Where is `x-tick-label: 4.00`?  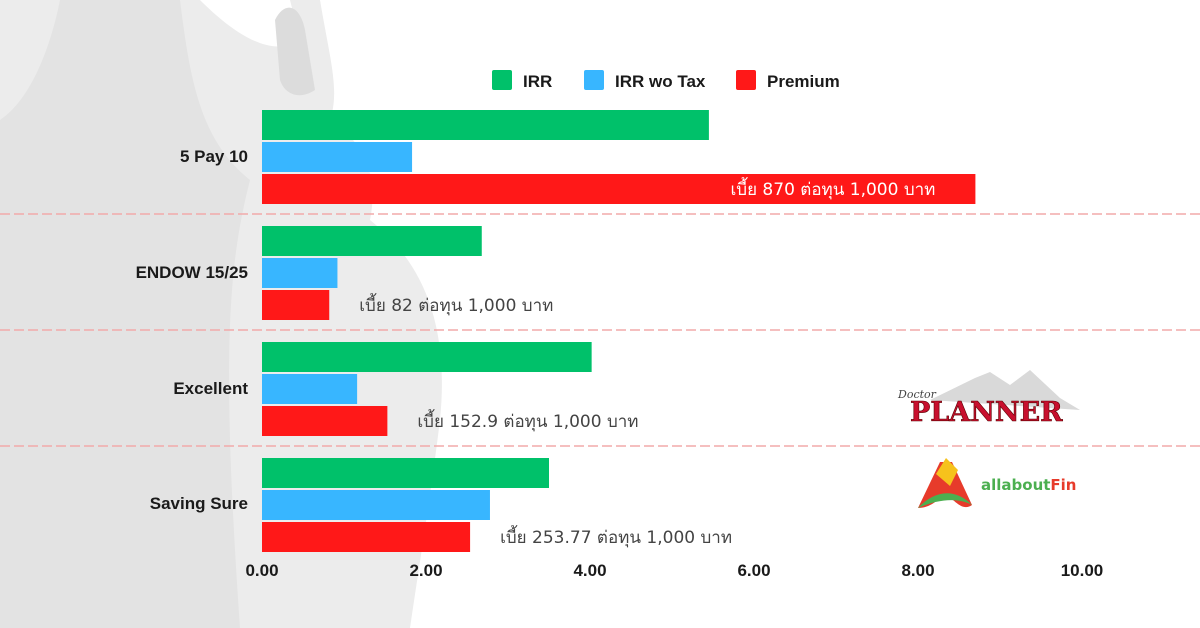
x-tick-label: 4.00 is located at coordinates (589, 570).